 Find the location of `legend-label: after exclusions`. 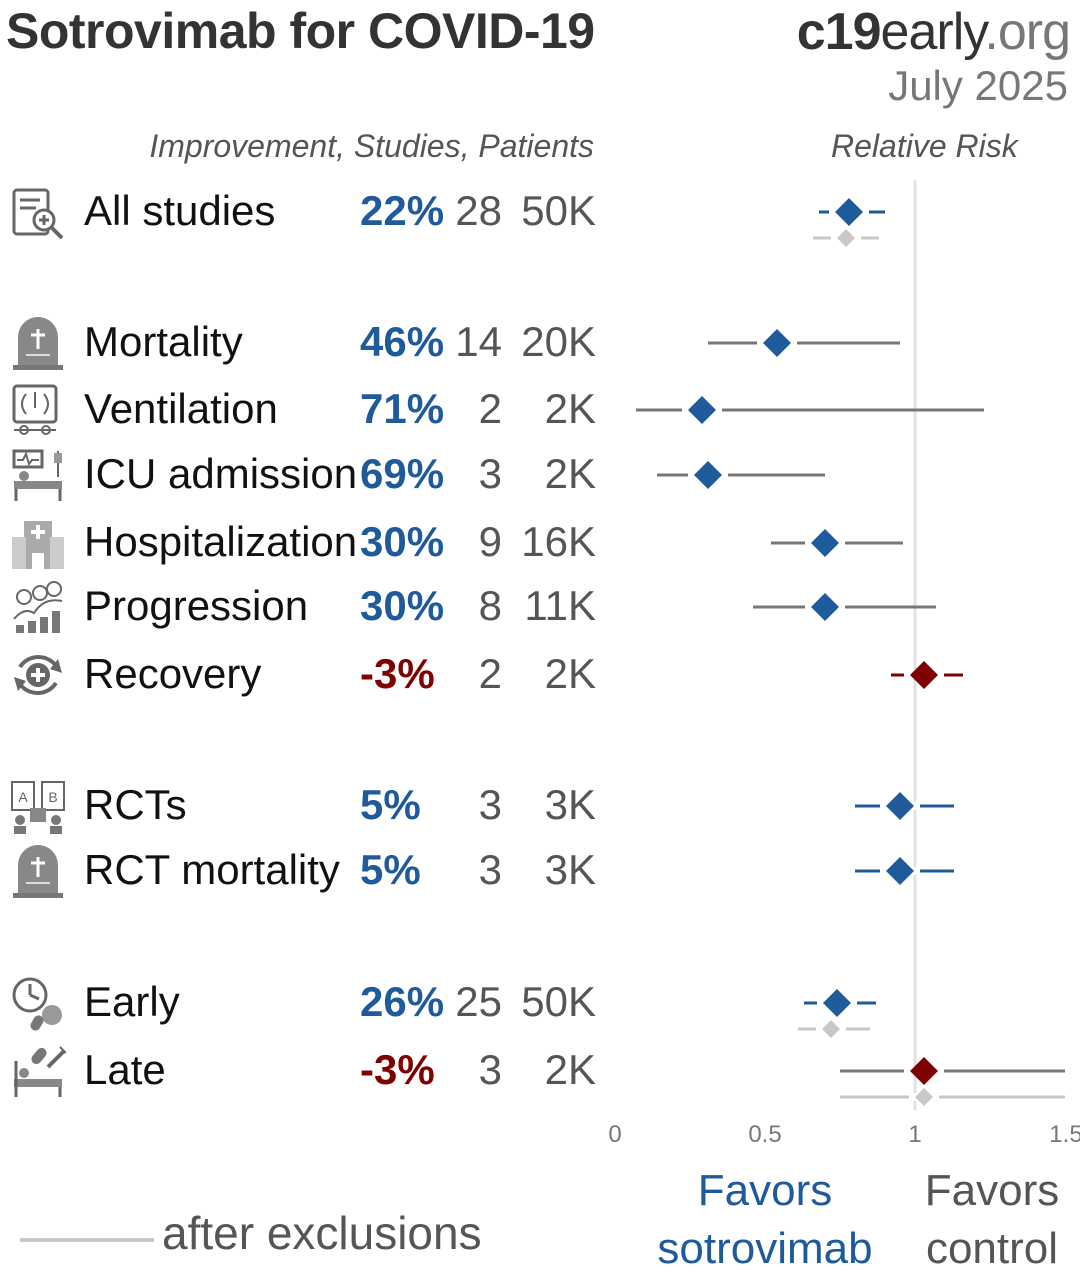

legend-label: after exclusions is located at coordinates (322, 1233).